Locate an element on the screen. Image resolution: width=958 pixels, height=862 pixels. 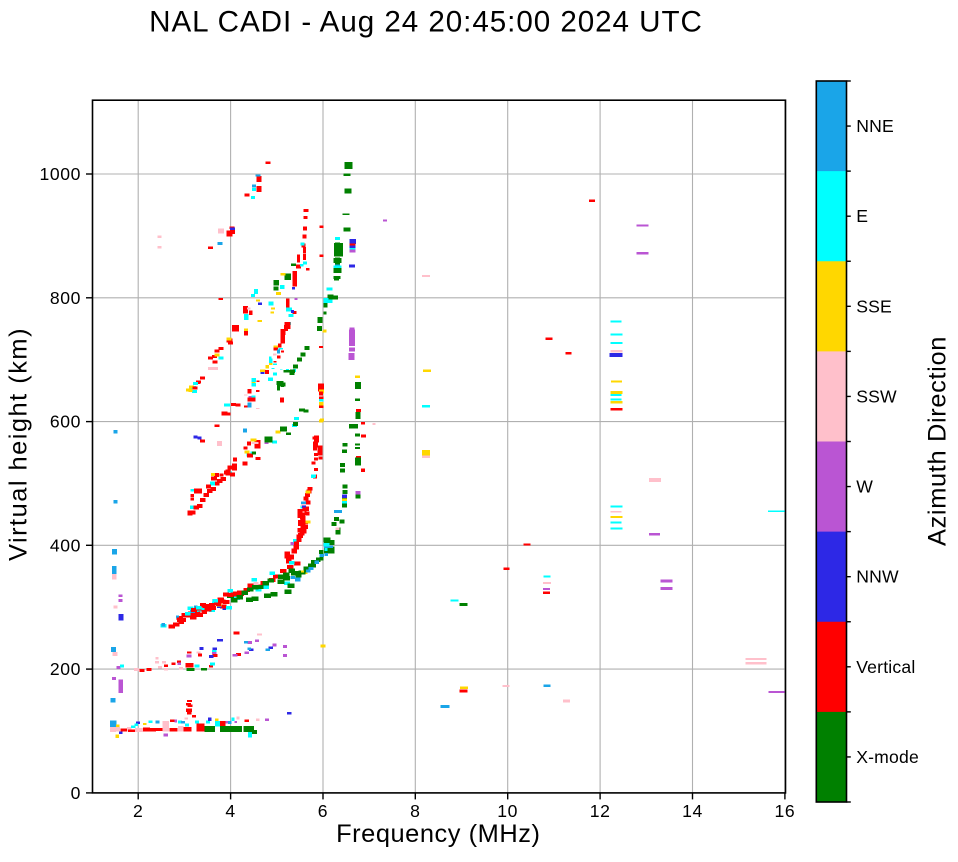
svg-text: SSW is located at coordinates (876, 396).